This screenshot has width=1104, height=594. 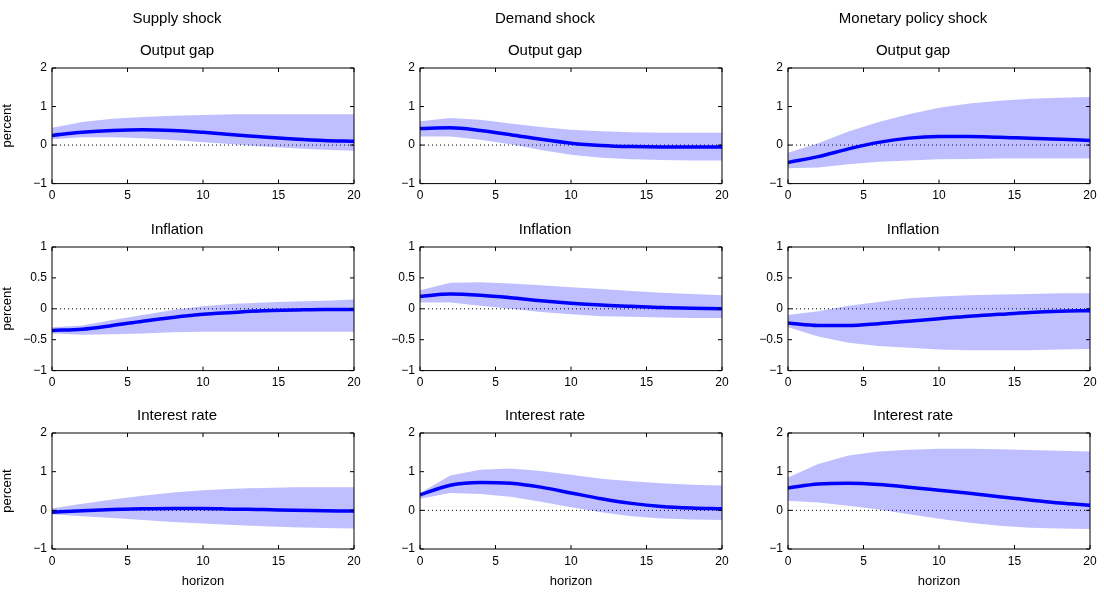 What do you see at coordinates (913, 18) in the screenshot?
I see `chart-title: Monetary policy shock` at bounding box center [913, 18].